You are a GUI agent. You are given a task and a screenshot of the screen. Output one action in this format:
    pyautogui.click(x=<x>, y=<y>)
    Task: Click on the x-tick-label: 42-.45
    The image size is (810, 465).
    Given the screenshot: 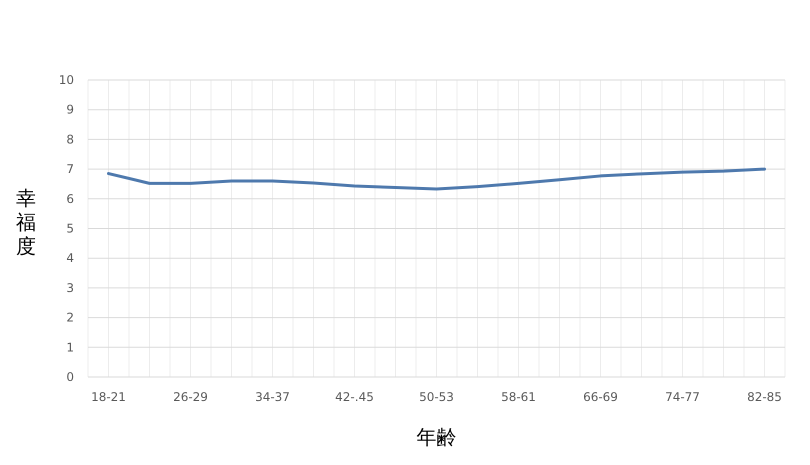 What is the action you would take?
    pyautogui.click(x=354, y=397)
    